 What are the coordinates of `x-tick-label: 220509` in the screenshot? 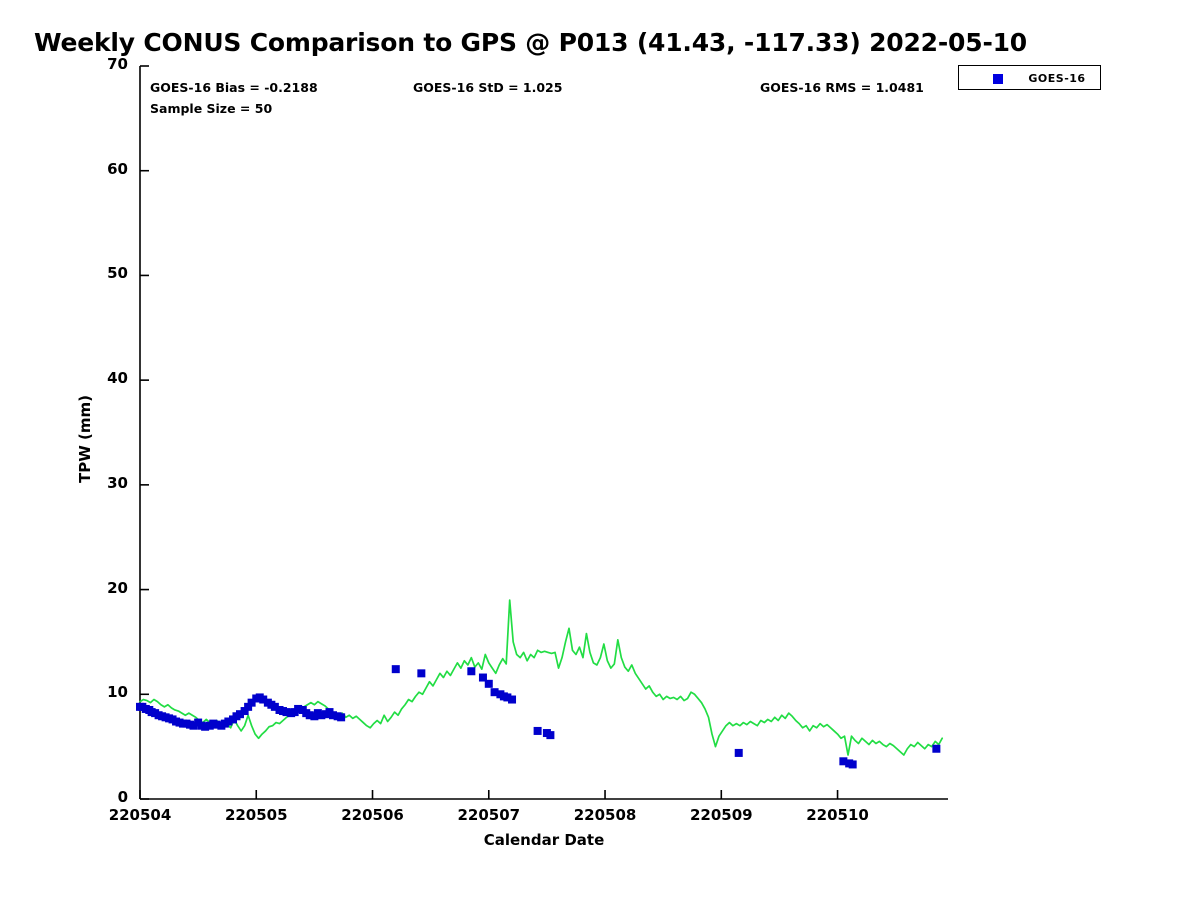 It's located at (721, 815).